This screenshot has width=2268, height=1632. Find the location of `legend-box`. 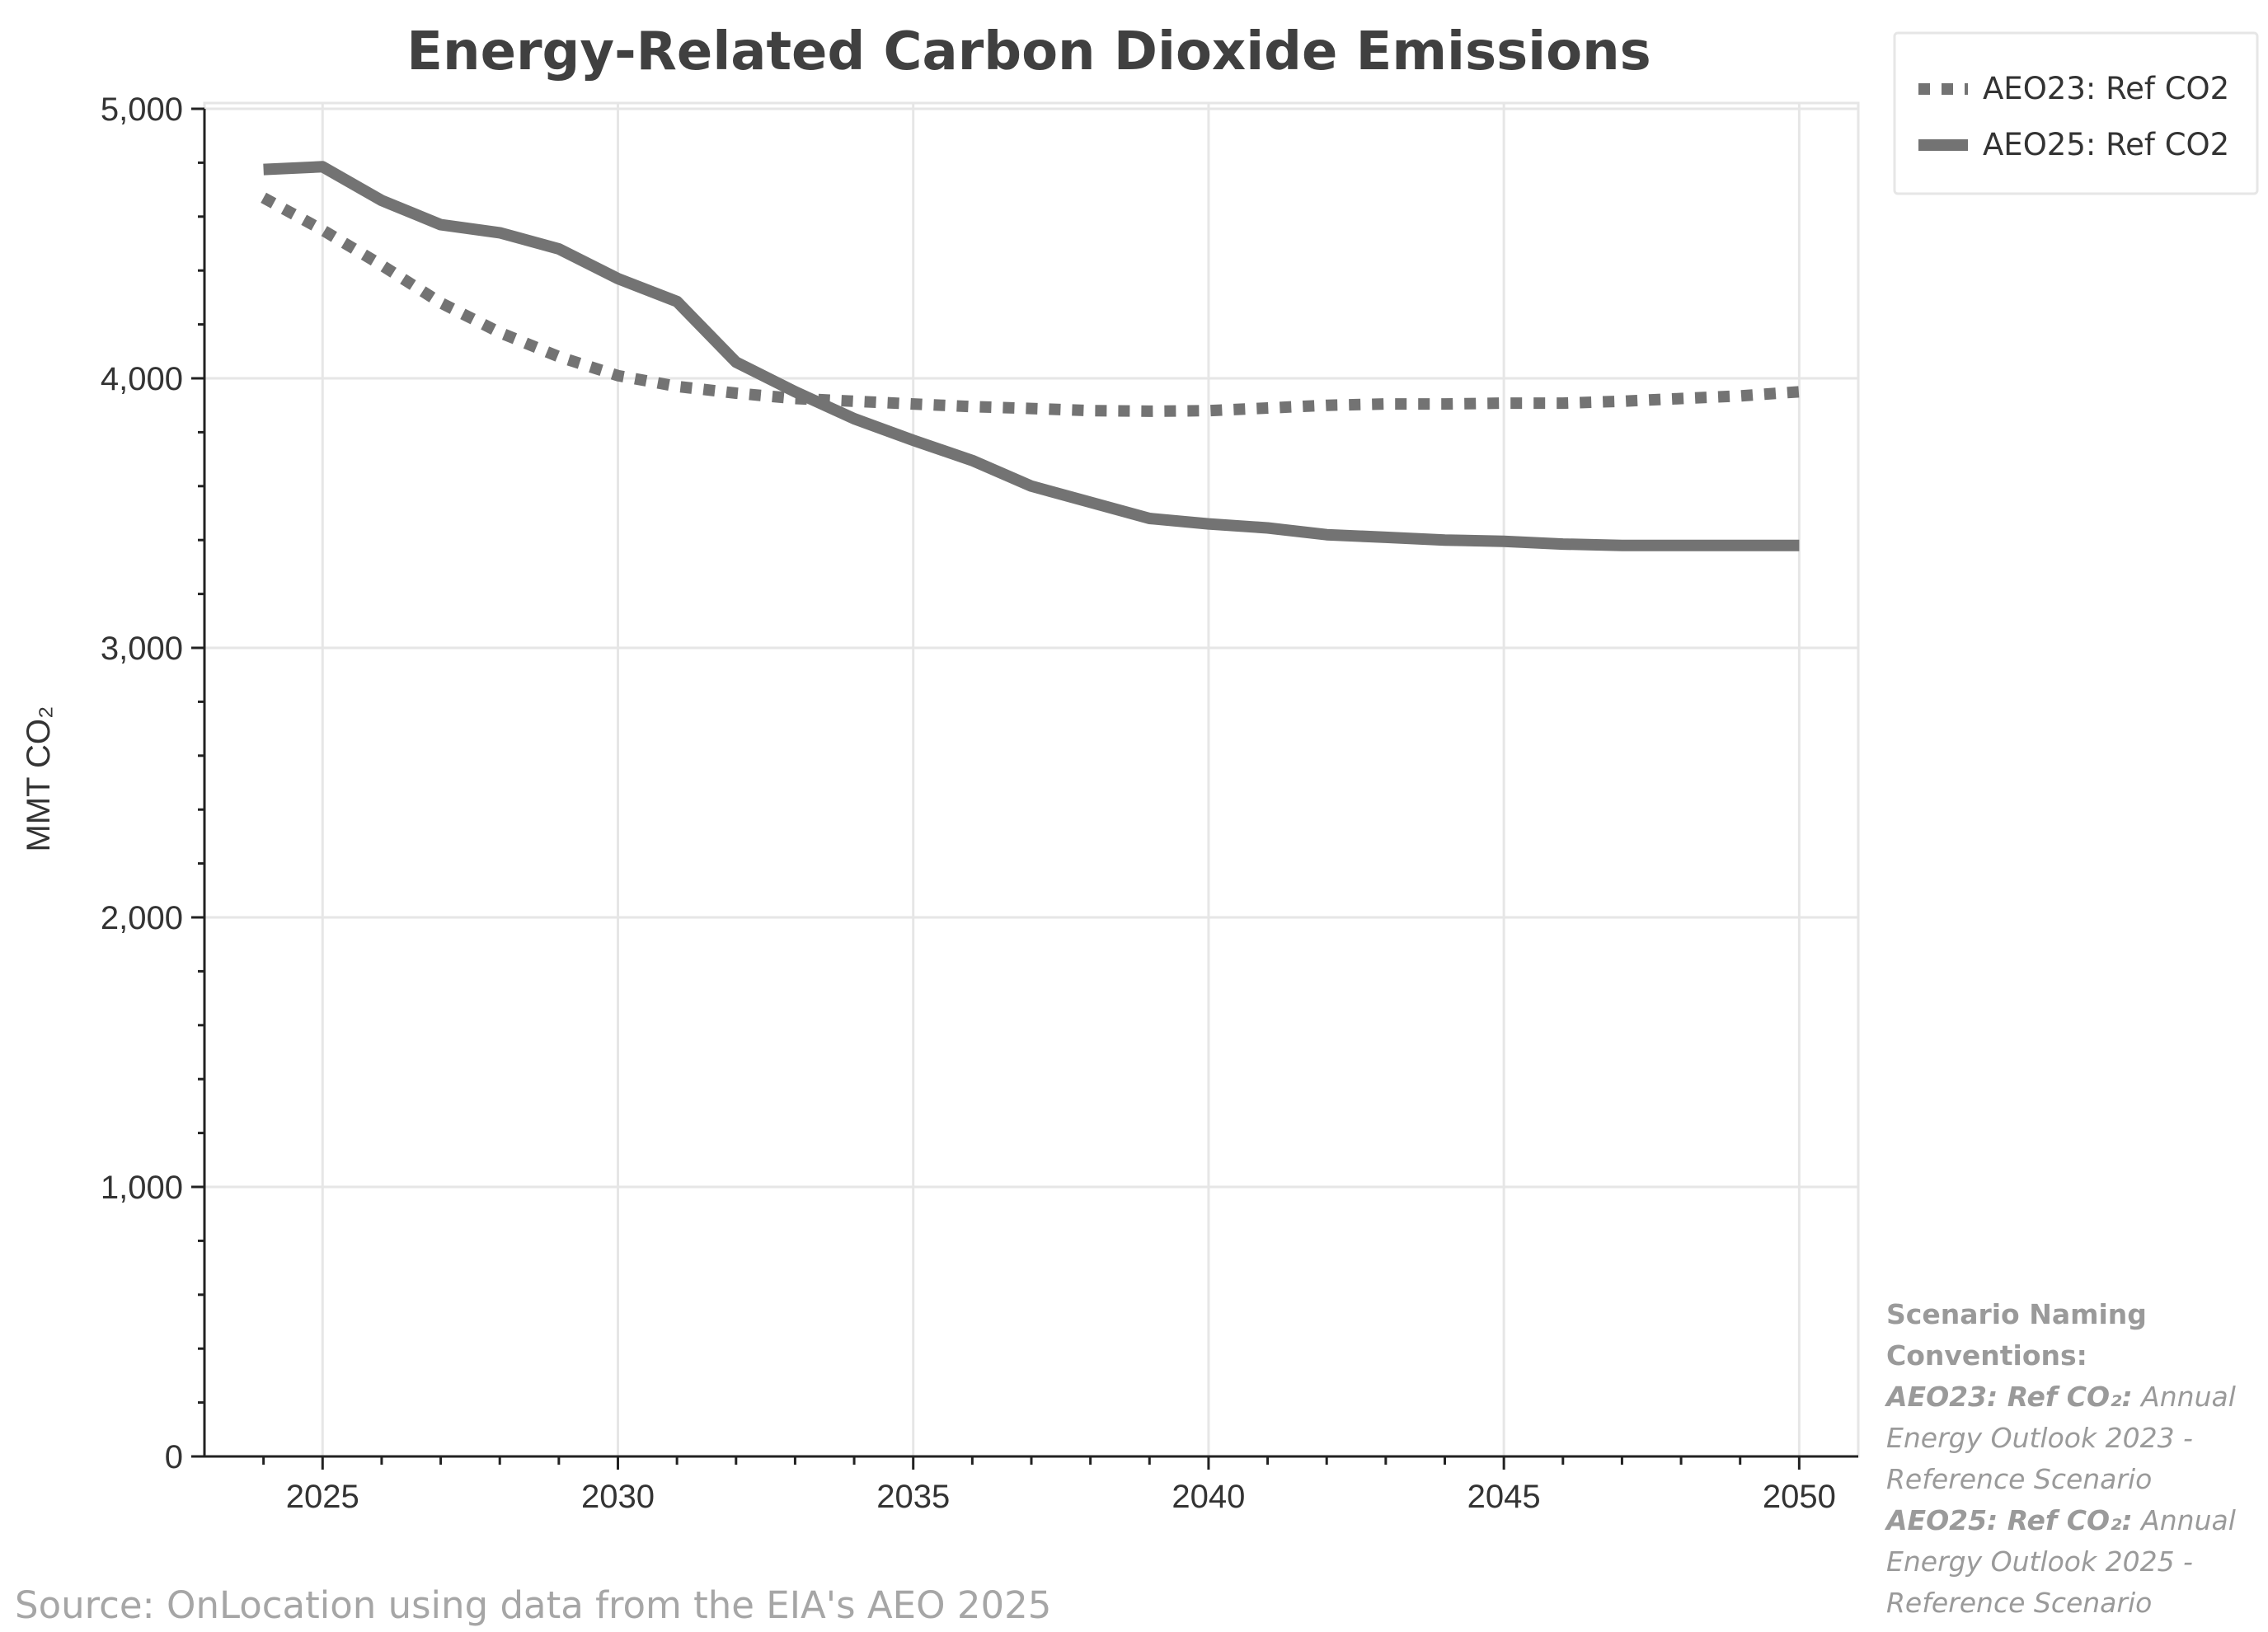

legend-box is located at coordinates (2076, 113).